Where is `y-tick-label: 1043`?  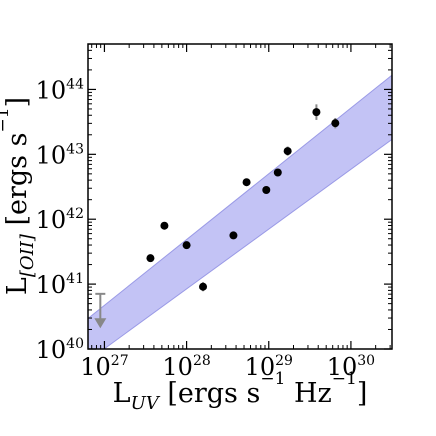
y-tick-label: 1043 is located at coordinates (60, 155).